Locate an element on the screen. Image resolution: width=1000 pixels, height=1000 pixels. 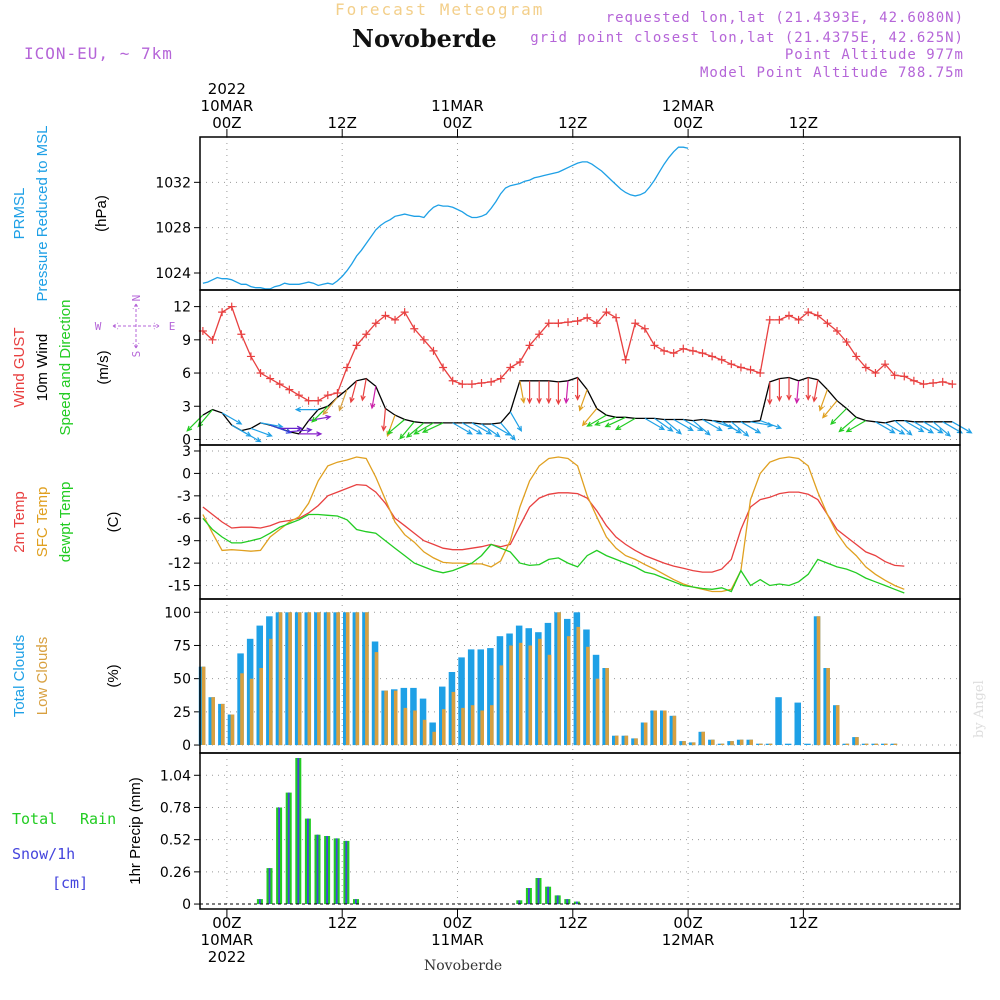
panel-label: (hPa) is located at coordinates (101, 213).